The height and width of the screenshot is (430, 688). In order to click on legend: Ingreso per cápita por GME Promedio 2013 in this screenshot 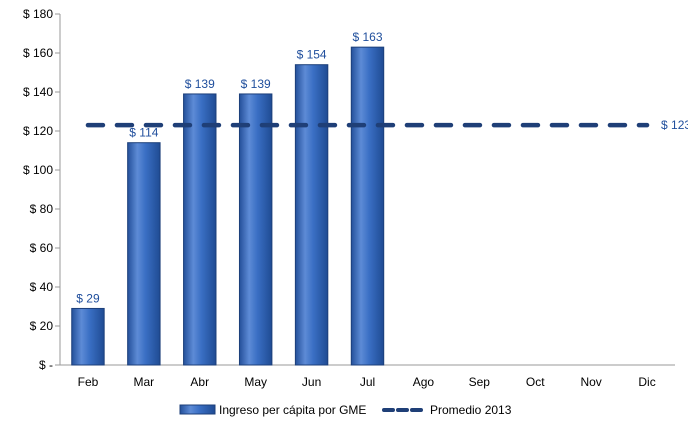, I will do `click(345, 410)`.